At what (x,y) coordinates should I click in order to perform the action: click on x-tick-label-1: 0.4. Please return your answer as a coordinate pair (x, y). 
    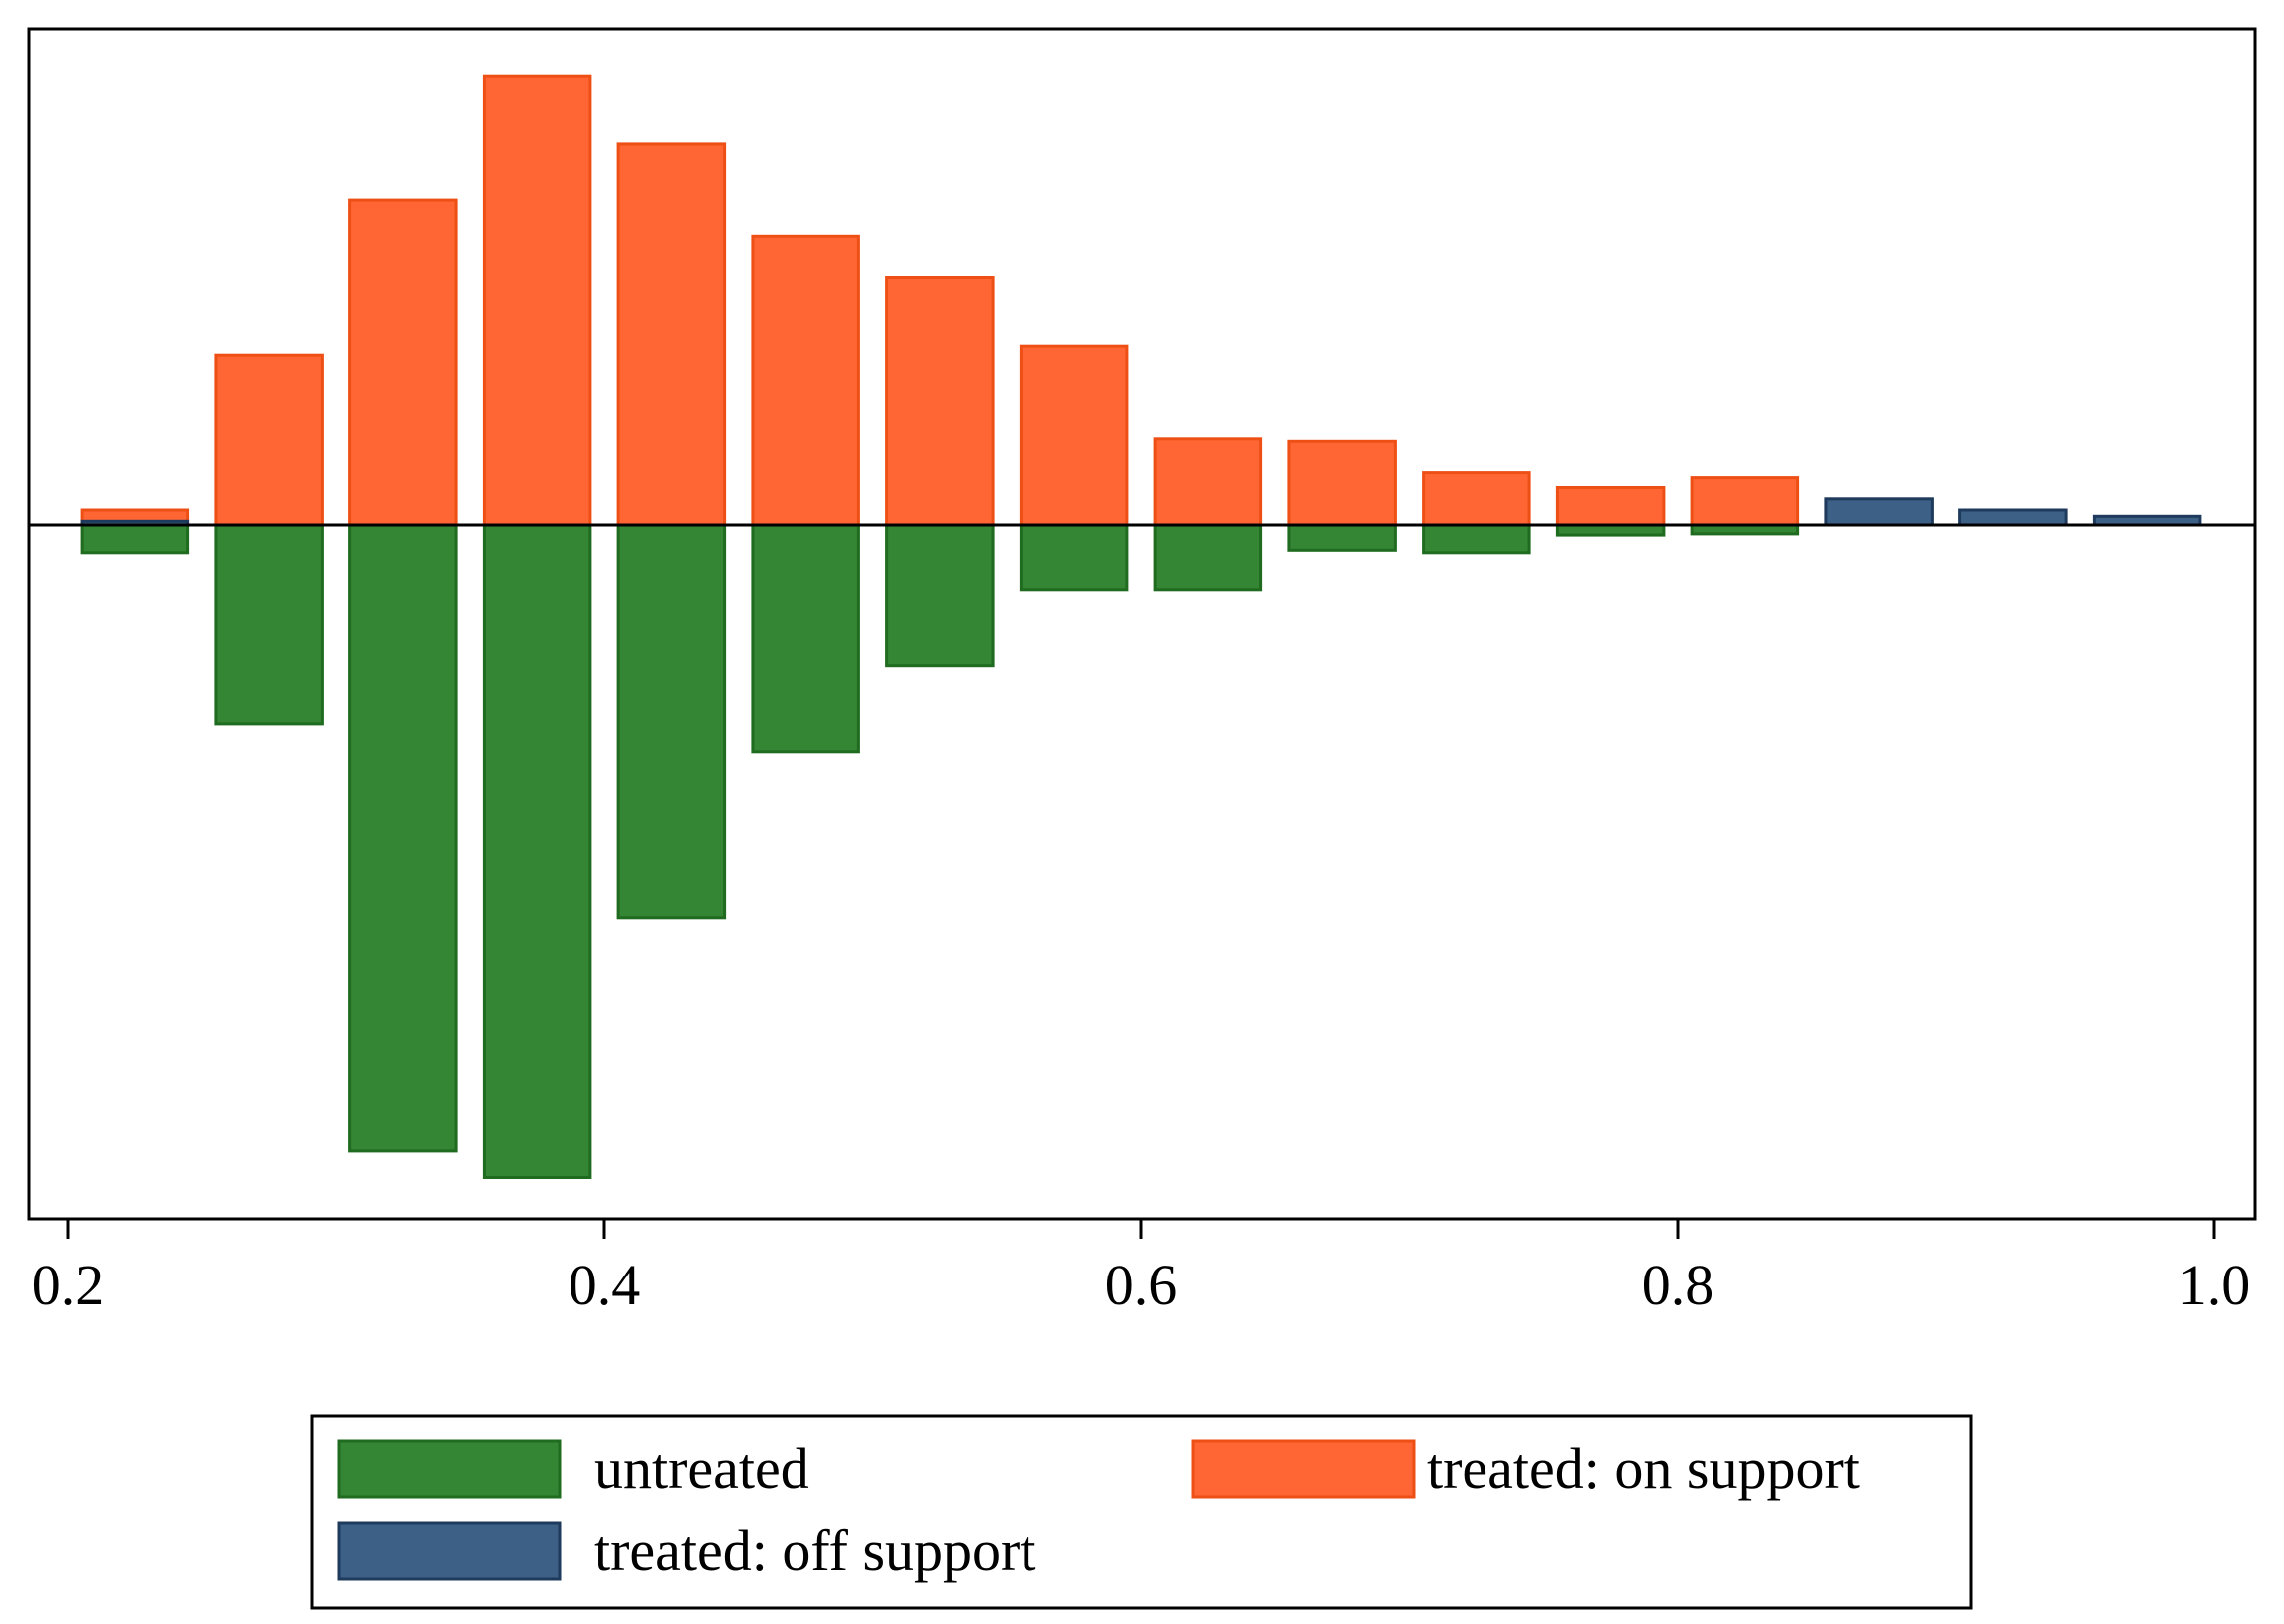
    Looking at the image, I should click on (605, 1285).